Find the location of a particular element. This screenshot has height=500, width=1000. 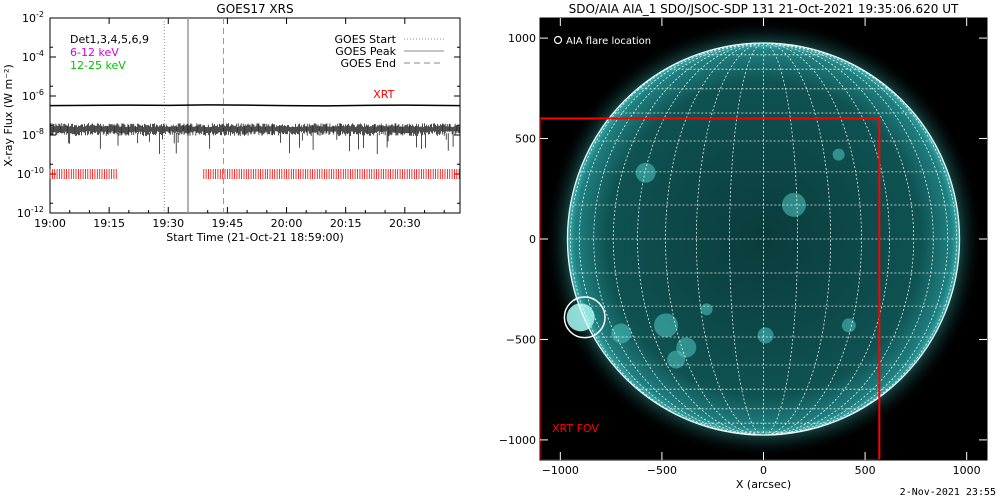

map-x-tick-label: −1000 is located at coordinates (560, 470).